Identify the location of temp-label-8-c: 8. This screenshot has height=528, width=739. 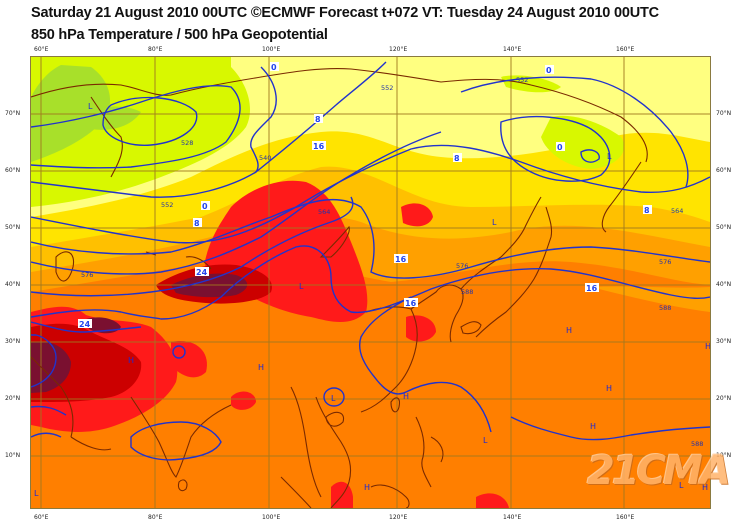
(457, 158).